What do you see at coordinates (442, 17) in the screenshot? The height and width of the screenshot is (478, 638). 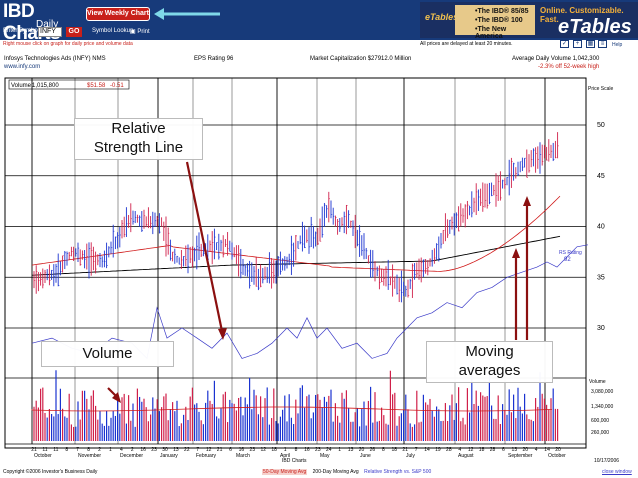 I see `ad-etables-logo: eTables` at bounding box center [442, 17].